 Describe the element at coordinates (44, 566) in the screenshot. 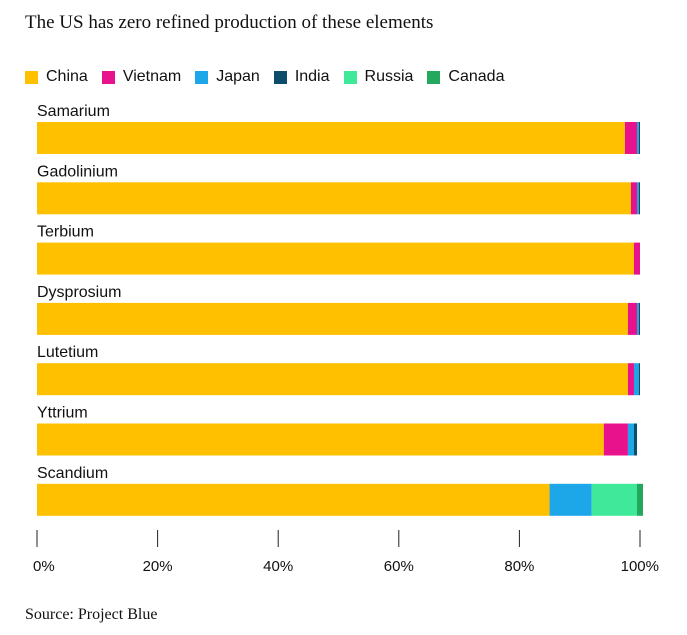

I see `x-tick-label-0: 0%` at that location.